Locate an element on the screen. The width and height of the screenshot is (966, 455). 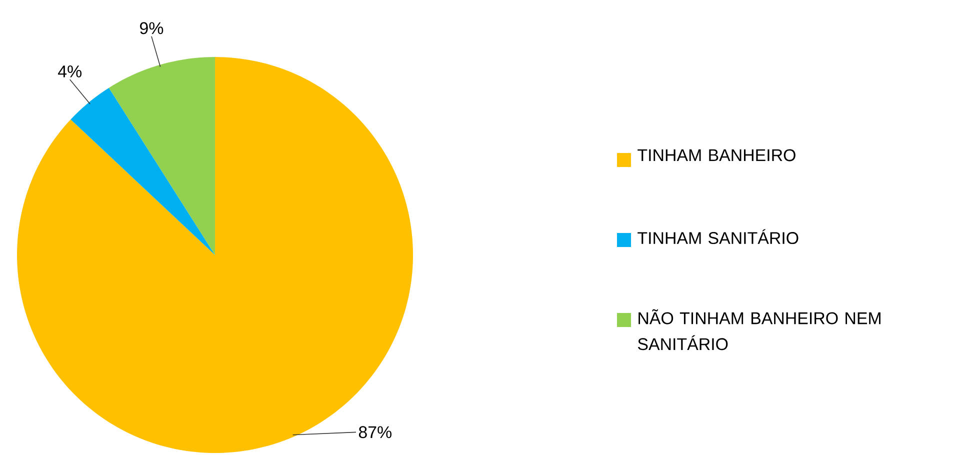
legend-label: TINHAM SANITÁRIO is located at coordinates (718, 236).